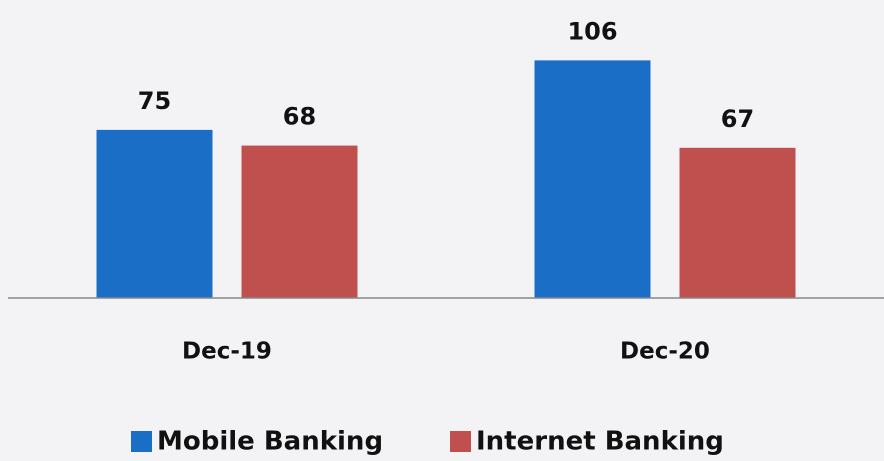 This screenshot has height=461, width=884. I want to click on x-tick-label: Dec-19, so click(227, 352).